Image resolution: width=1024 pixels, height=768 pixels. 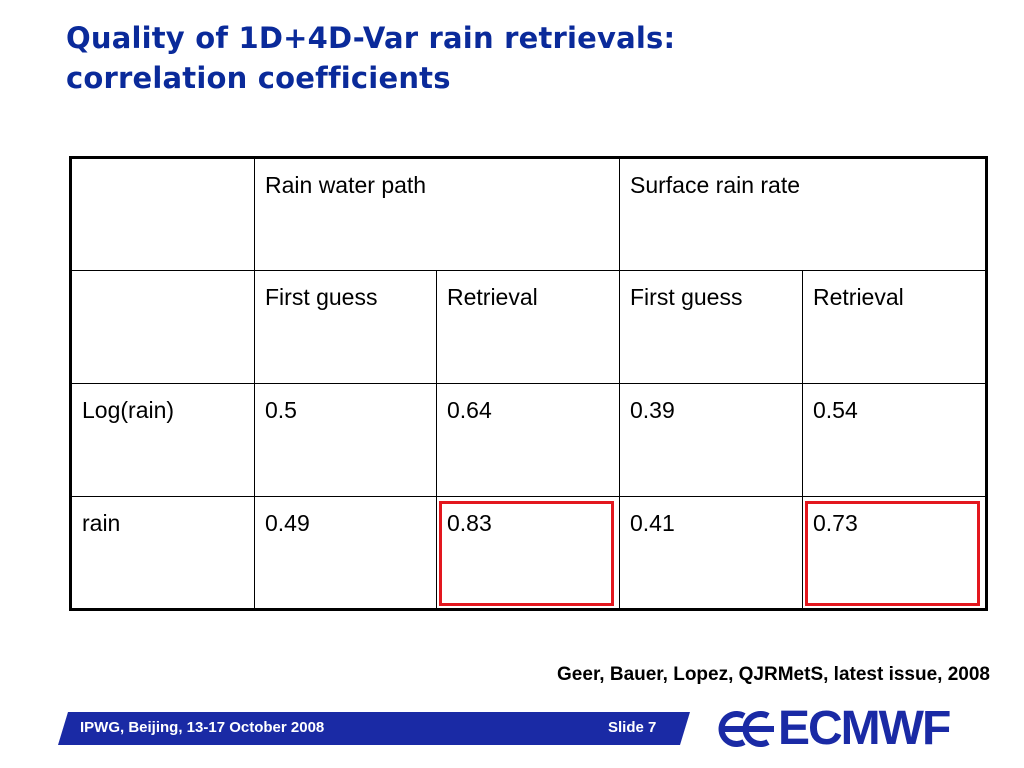 I want to click on highlighted-value: 0.73, so click(x=835, y=523).